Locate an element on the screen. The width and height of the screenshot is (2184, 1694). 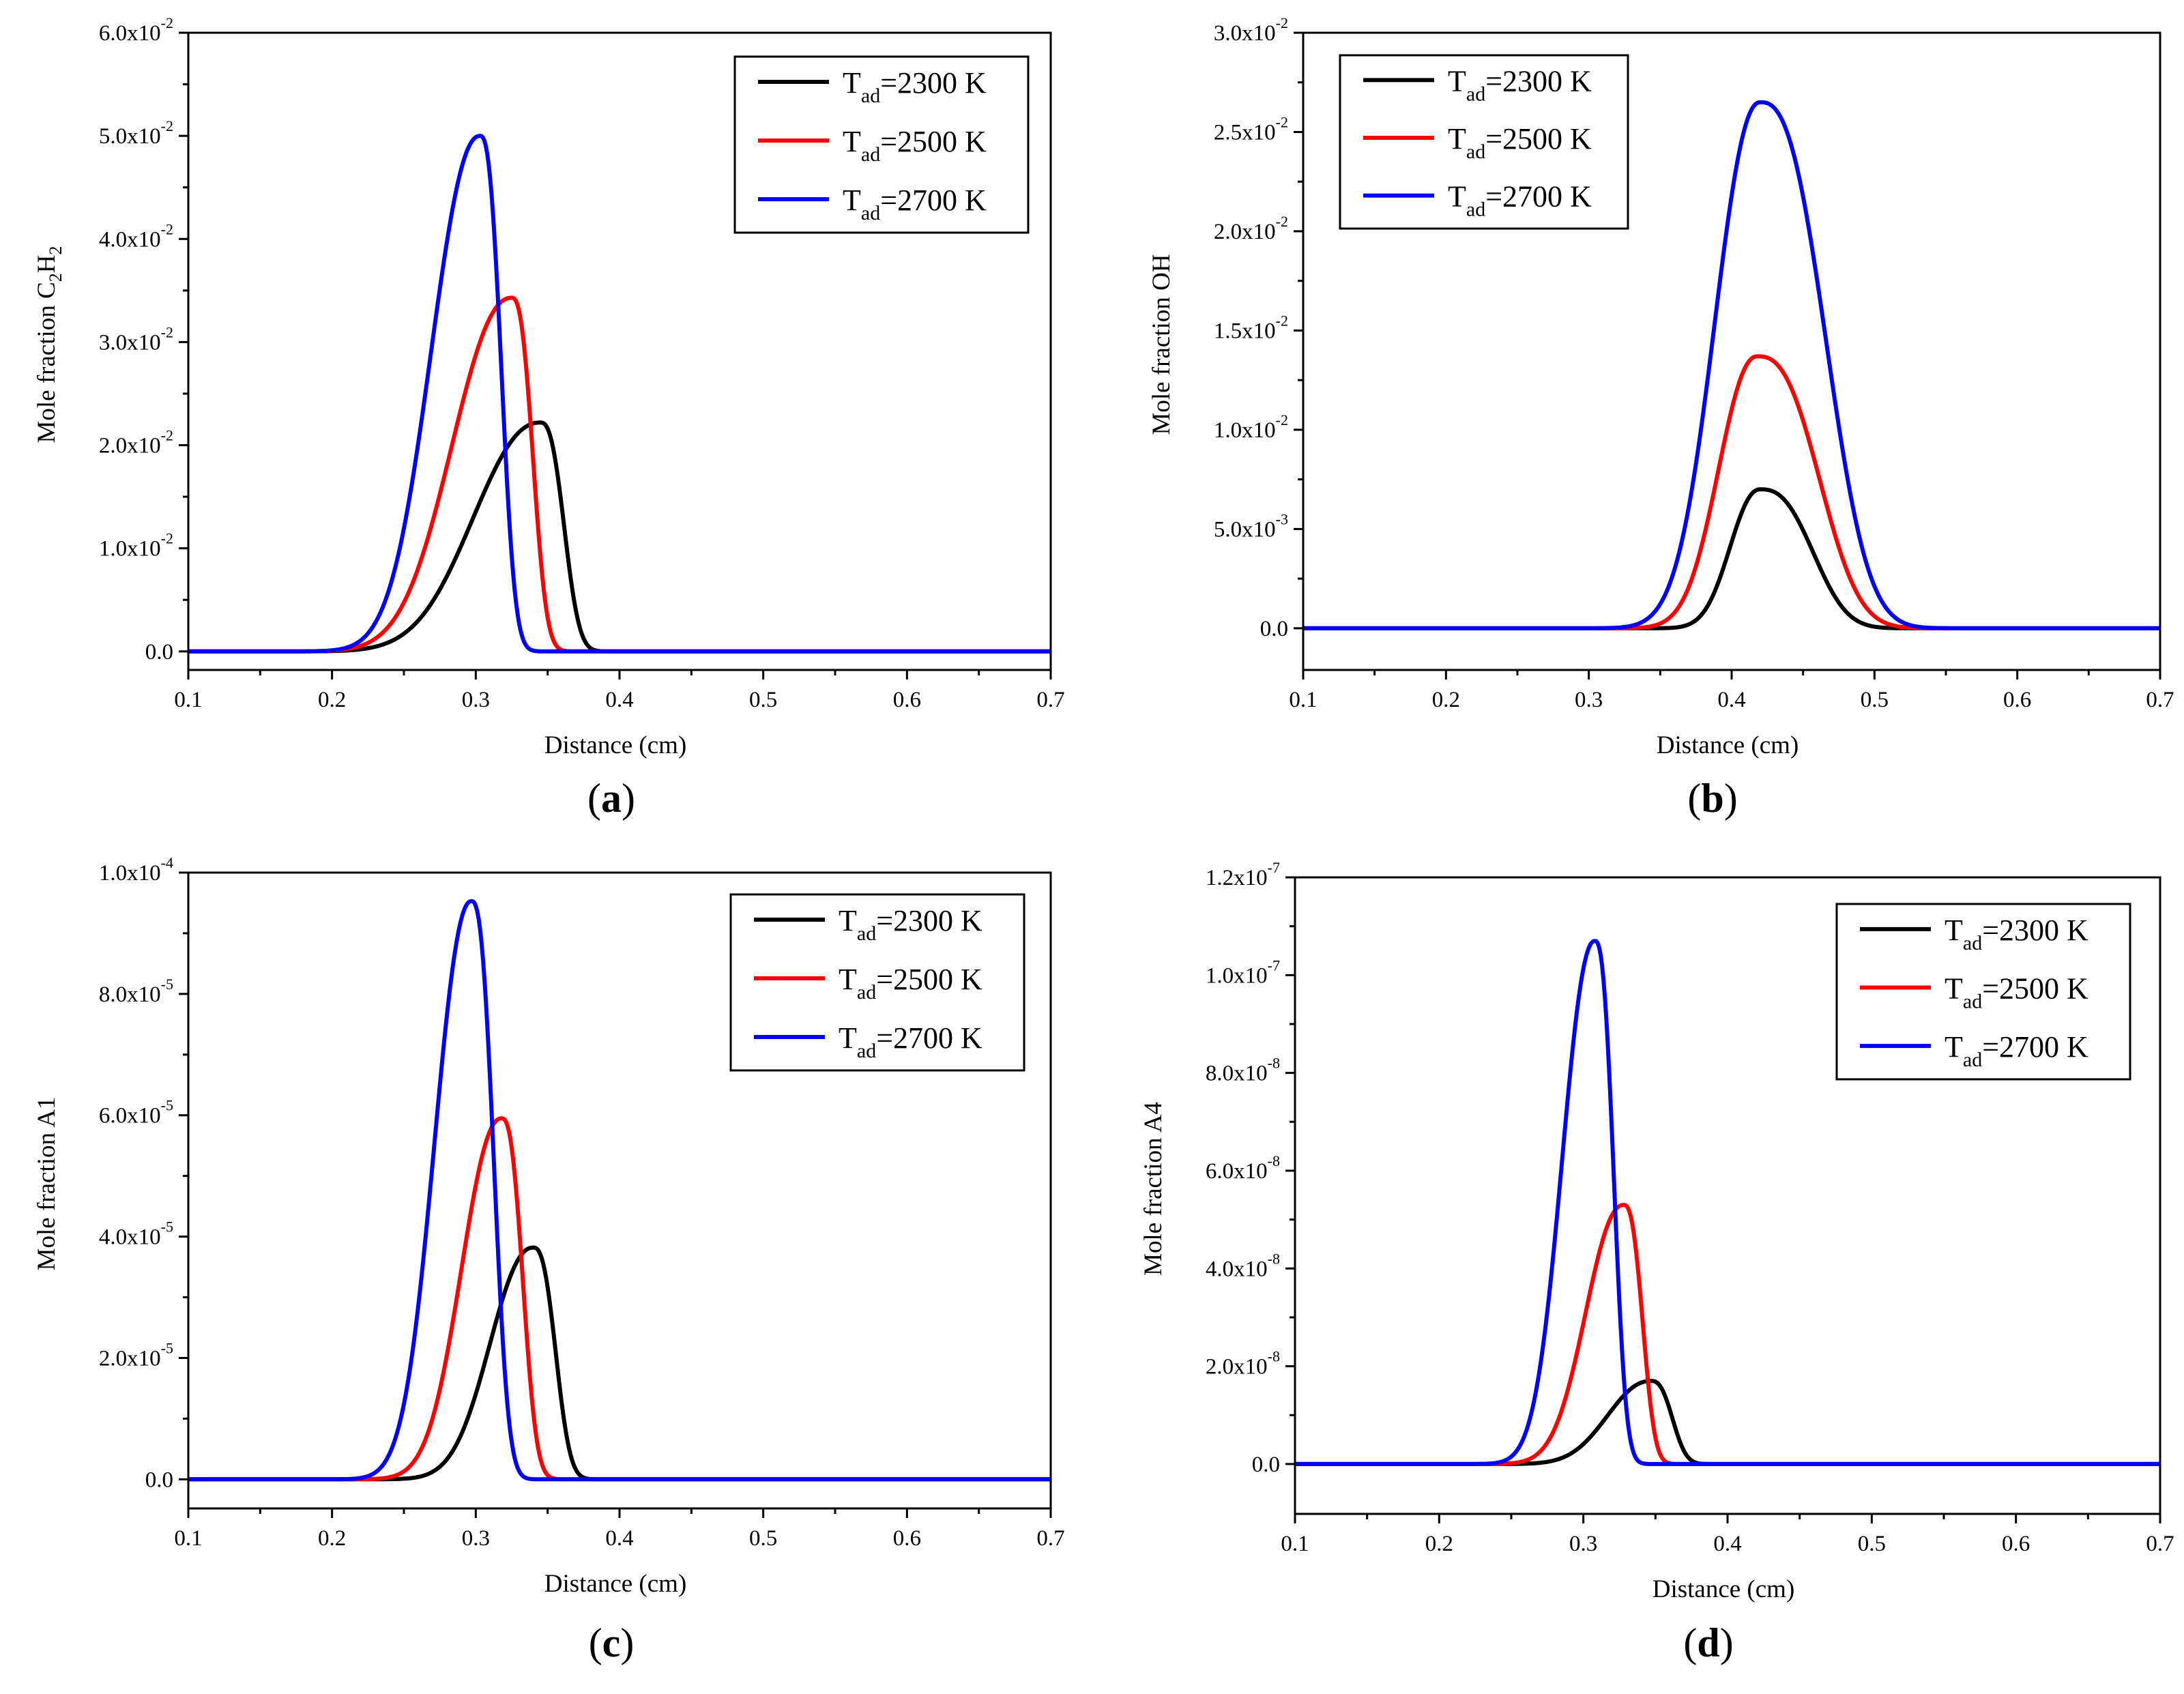
y-tick-label: 4.0x10⁻² is located at coordinates (136, 236).